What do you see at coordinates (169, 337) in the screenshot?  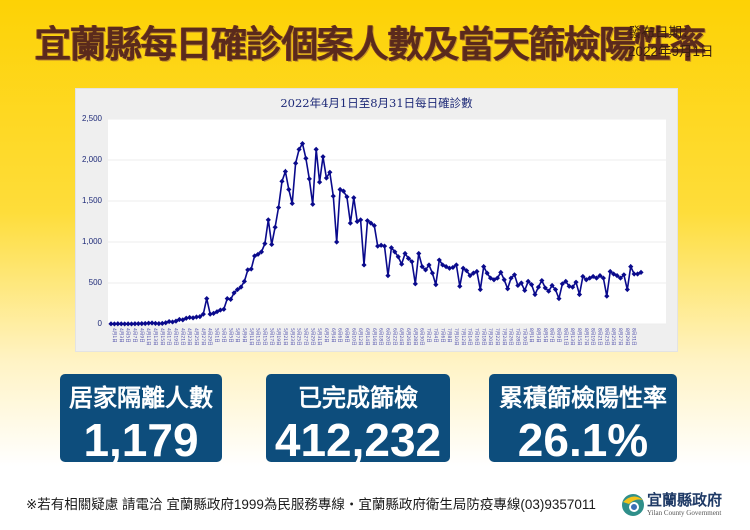 I see `x-tick-label: 4月17日` at bounding box center [169, 337].